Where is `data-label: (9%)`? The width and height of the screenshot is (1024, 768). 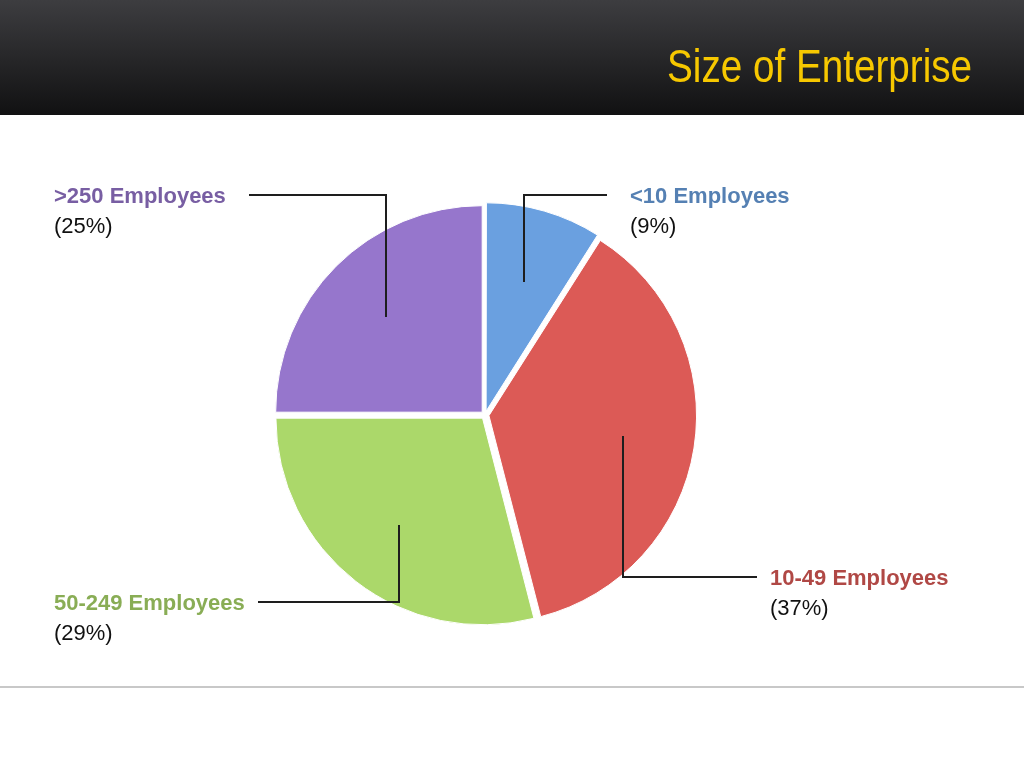 data-label: (9%) is located at coordinates (653, 225).